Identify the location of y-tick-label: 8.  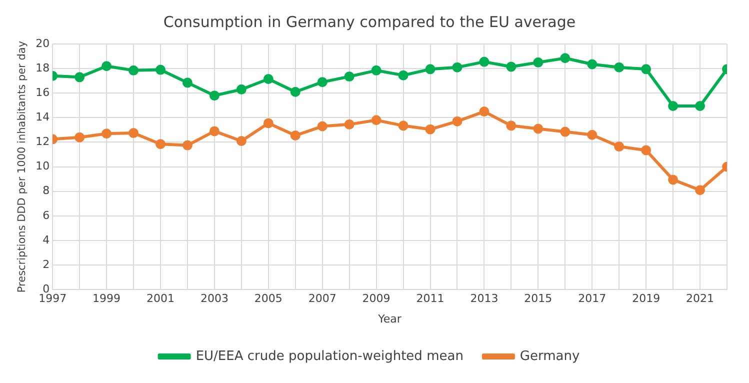
(46, 191).